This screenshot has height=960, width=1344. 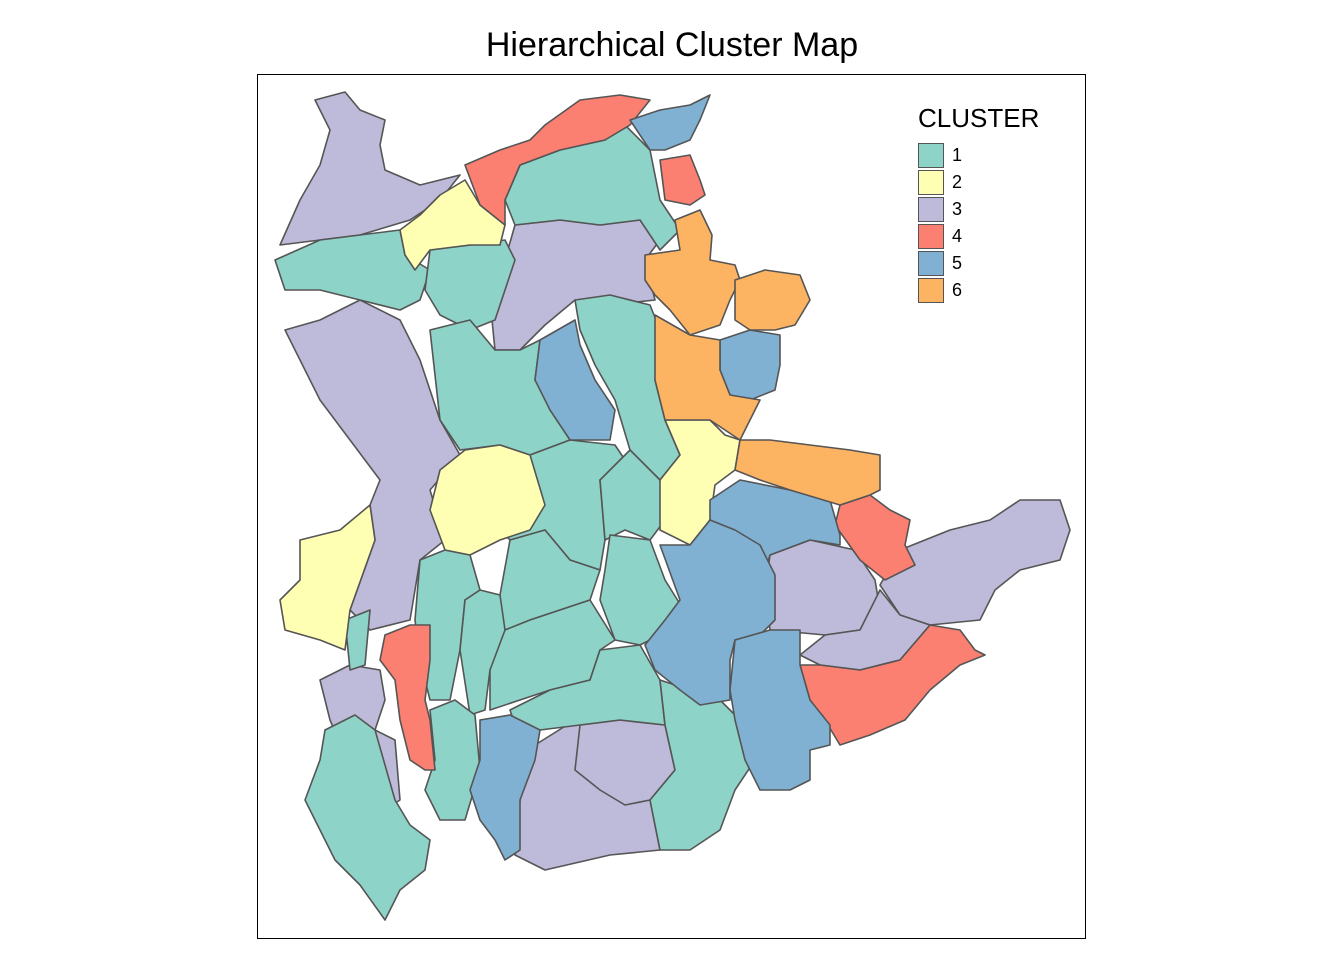 I want to click on legend-label: 5, so click(x=957, y=263).